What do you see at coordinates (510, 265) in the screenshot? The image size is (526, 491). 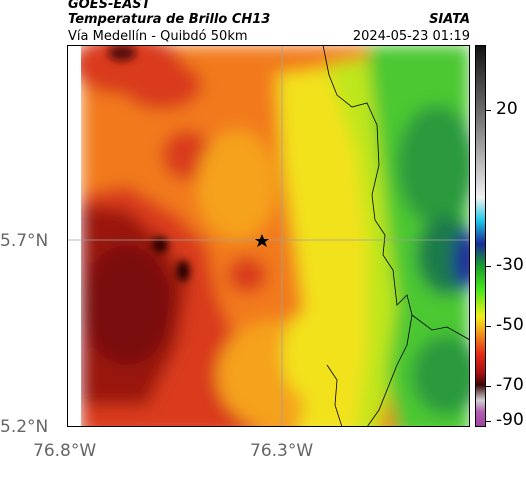 I see `cbar-label-minus30: -30` at bounding box center [510, 265].